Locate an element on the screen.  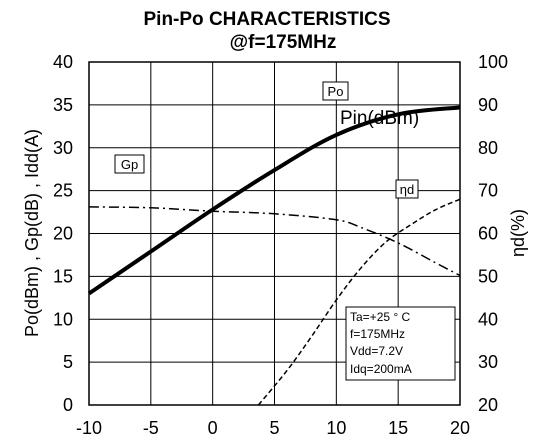
y-tick-label: 0 is located at coordinates (68, 405).